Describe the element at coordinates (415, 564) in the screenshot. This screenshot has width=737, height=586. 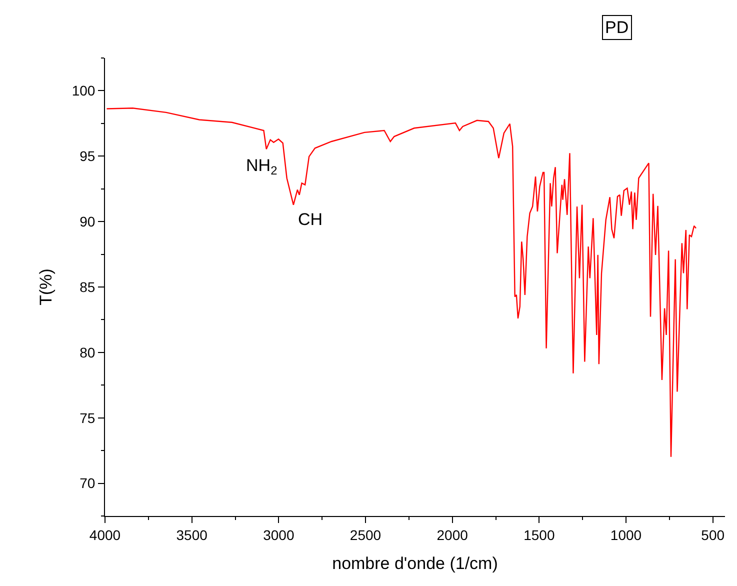
I see `x-axis-title: nombre d'onde (1/cm)` at that location.